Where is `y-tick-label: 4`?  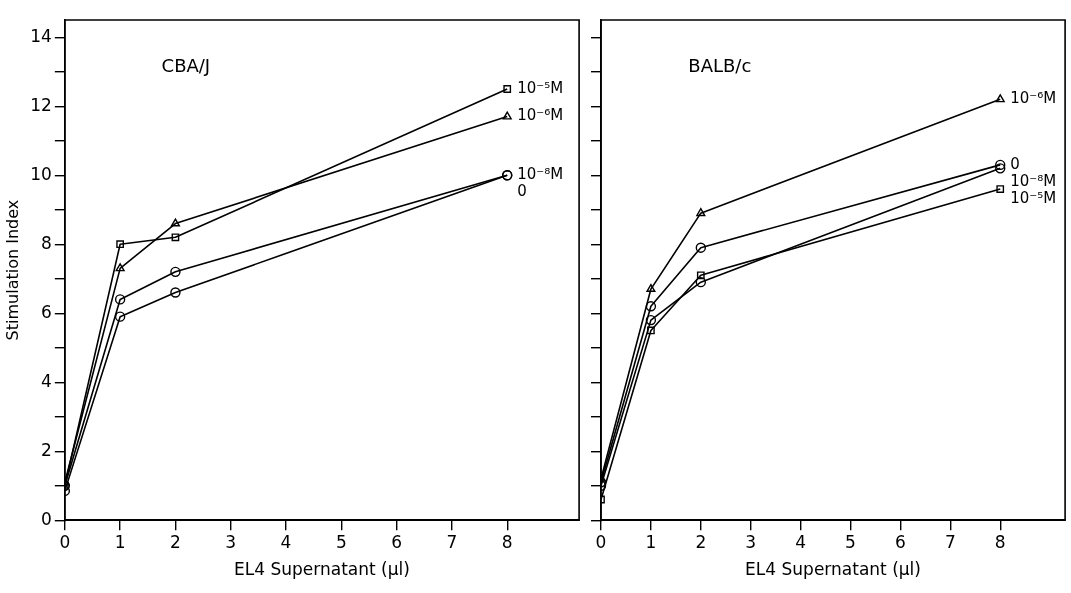 y-tick-label: 4 is located at coordinates (46, 380).